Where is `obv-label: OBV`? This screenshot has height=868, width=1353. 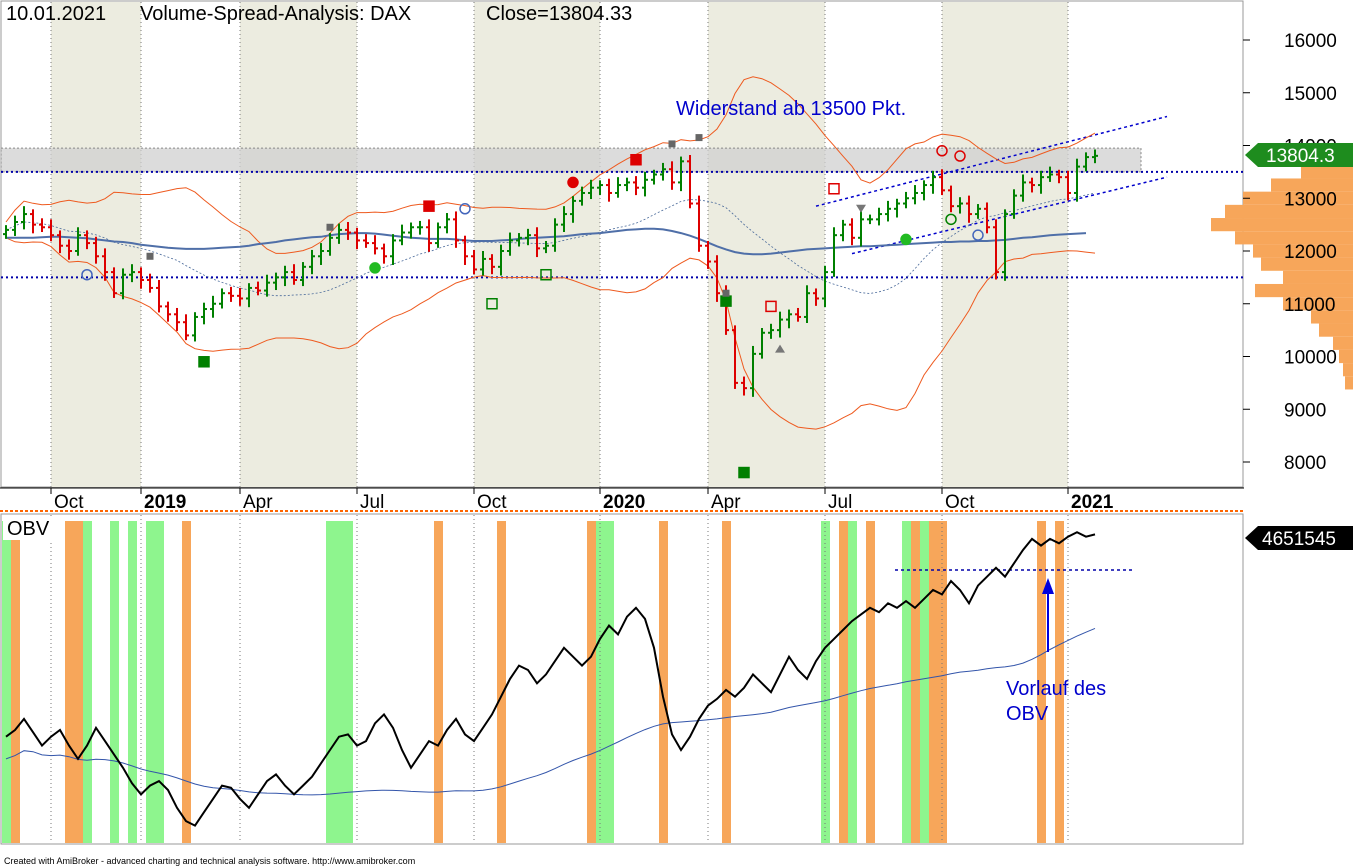
obv-label: OBV is located at coordinates (28, 529).